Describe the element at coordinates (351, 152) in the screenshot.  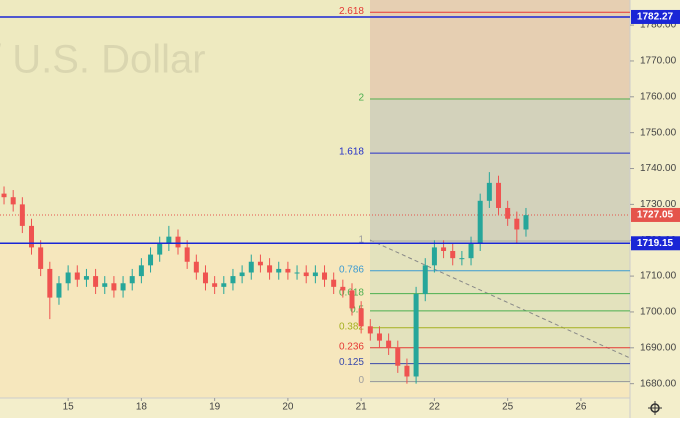
I see `fib-label: 1.618` at that location.